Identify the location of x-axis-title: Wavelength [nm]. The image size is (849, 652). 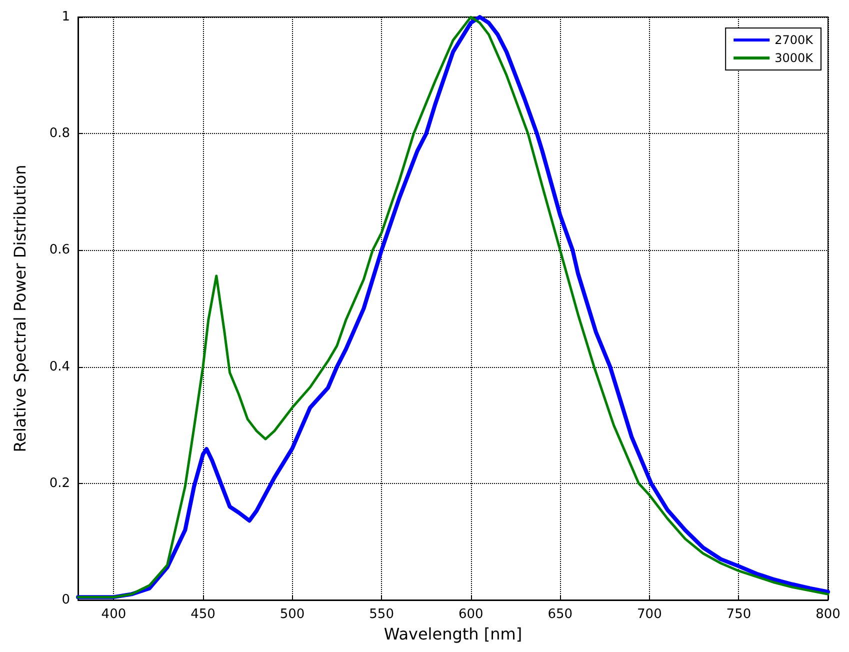
(453, 634).